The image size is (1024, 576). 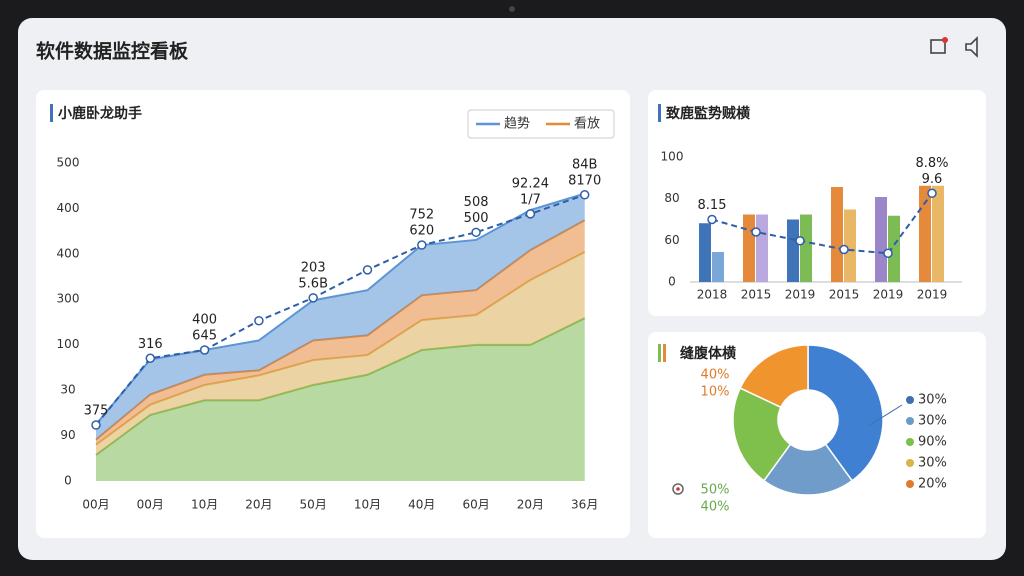 What do you see at coordinates (712, 205) in the screenshot?
I see `data-label: 8.15` at bounding box center [712, 205].